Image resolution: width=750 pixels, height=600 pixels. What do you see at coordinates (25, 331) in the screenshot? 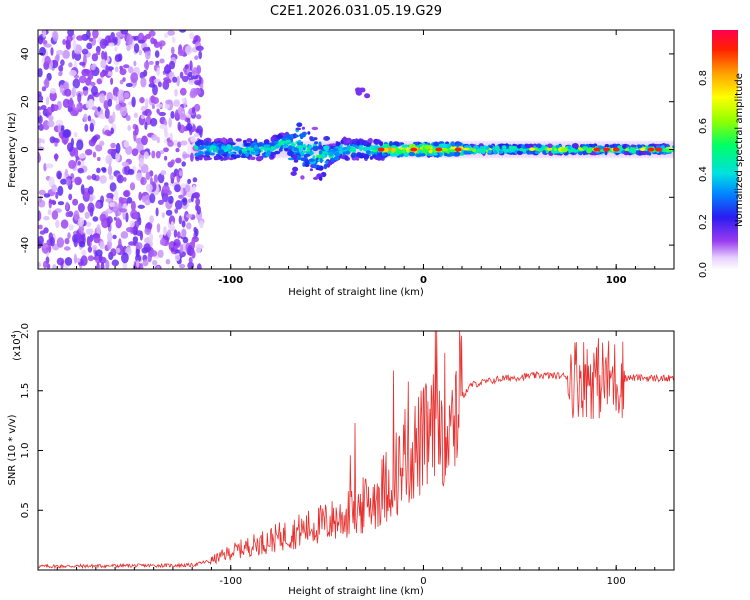
I see `snr-y-tick-label: 2.0` at bounding box center [25, 331].